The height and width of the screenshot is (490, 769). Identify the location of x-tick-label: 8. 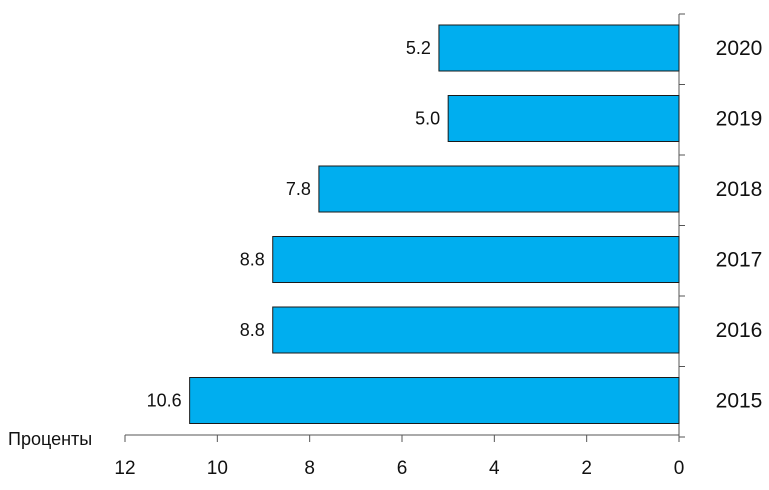
(309, 468).